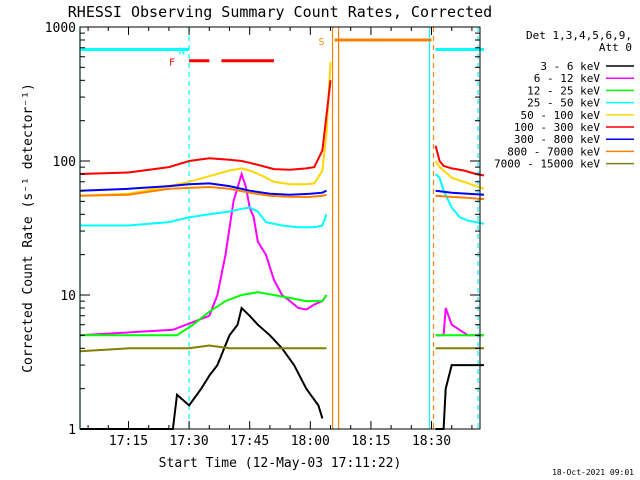 This screenshot has width=640, height=480. What do you see at coordinates (64, 162) in the screenshot?
I see `y-tick-label: 100` at bounding box center [64, 162].